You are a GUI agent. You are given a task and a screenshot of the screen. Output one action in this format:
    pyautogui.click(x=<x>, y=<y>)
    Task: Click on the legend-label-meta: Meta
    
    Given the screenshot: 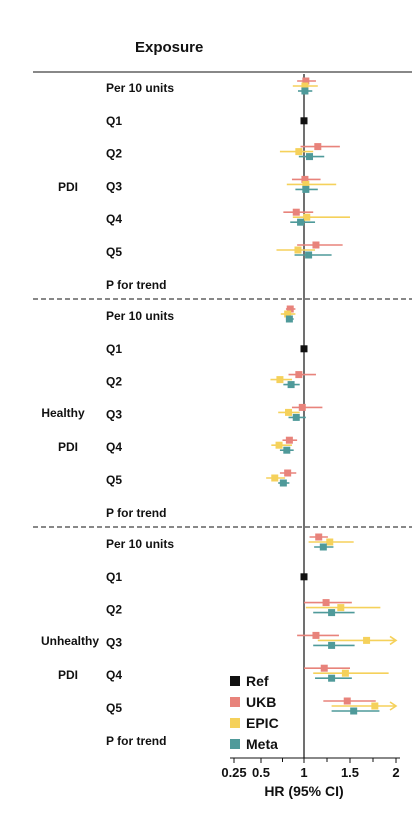 What is the action you would take?
    pyautogui.click(x=262, y=744)
    